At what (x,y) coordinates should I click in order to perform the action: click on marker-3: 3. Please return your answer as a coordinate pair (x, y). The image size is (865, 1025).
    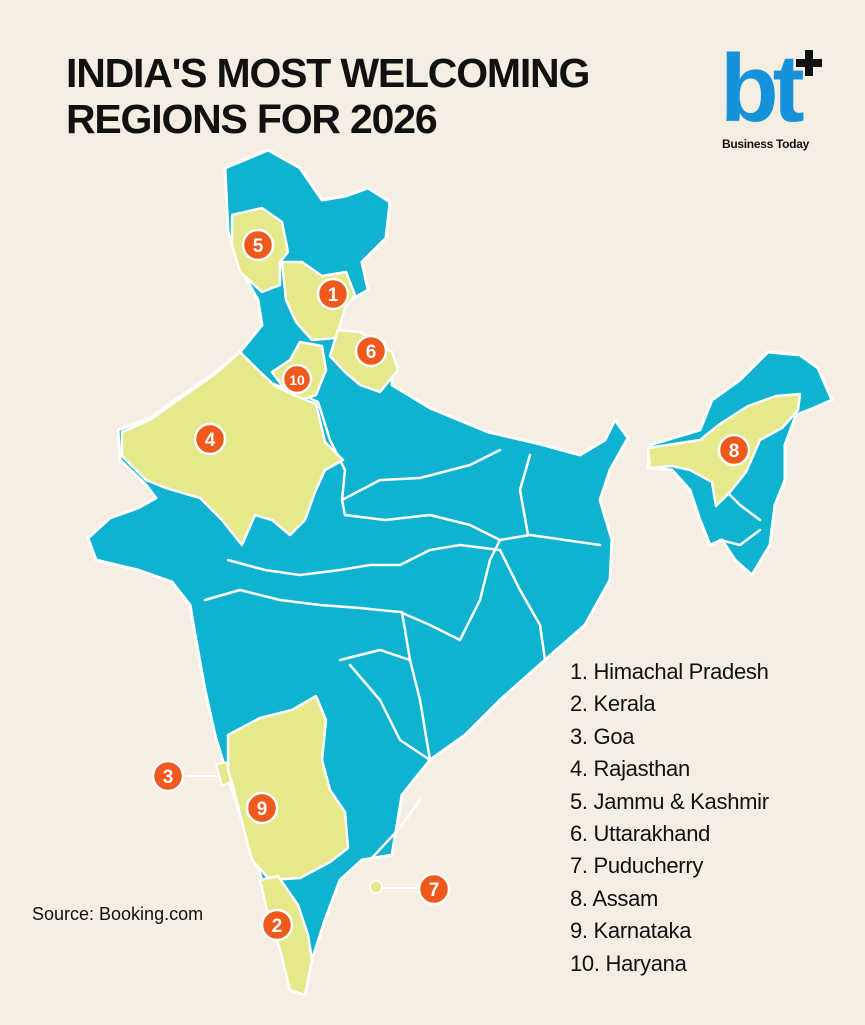
    Looking at the image, I should click on (168, 776).